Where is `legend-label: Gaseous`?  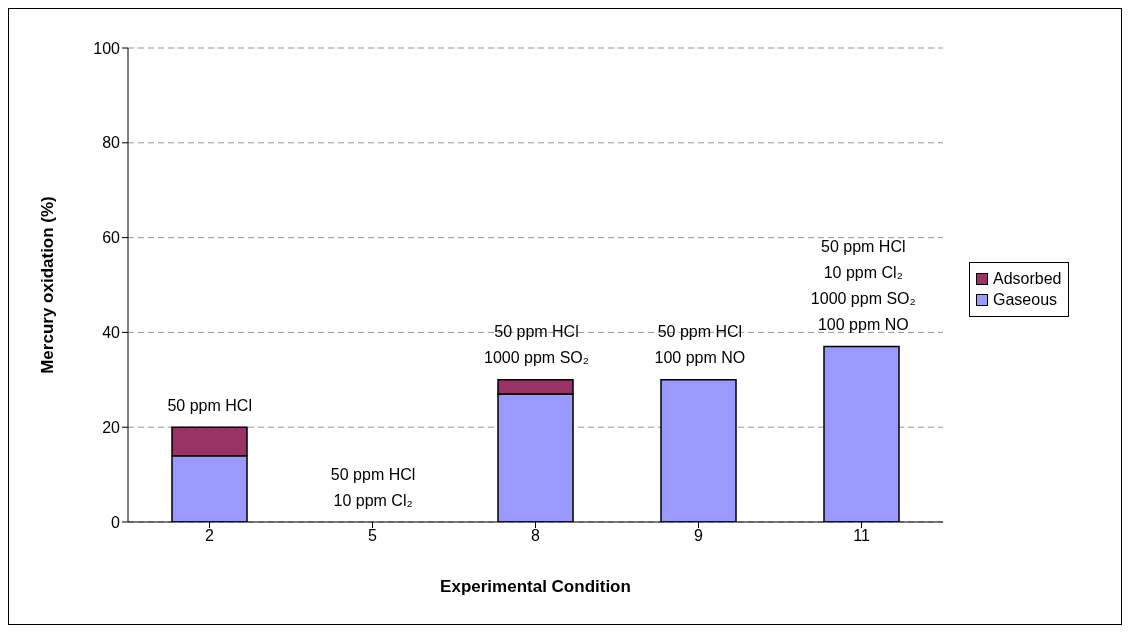 legend-label: Gaseous is located at coordinates (1025, 300).